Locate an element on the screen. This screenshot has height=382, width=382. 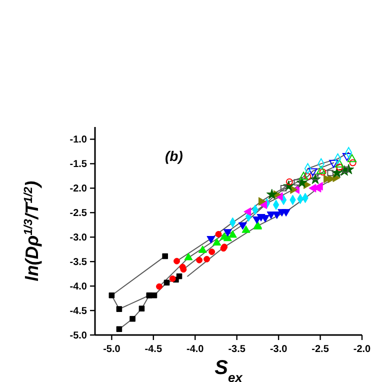
y-tick-label: -1.5 is located at coordinates (79, 164).